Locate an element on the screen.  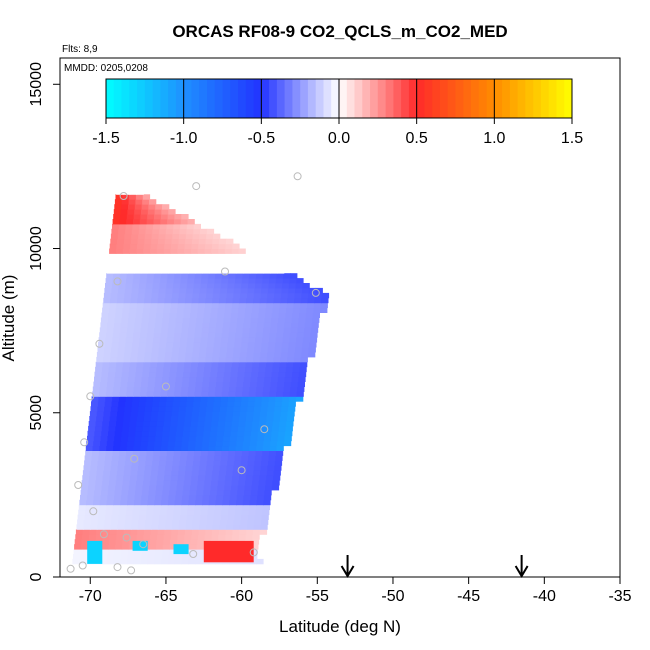
colorbar-tick-label: -0.5 is located at coordinates (262, 138).